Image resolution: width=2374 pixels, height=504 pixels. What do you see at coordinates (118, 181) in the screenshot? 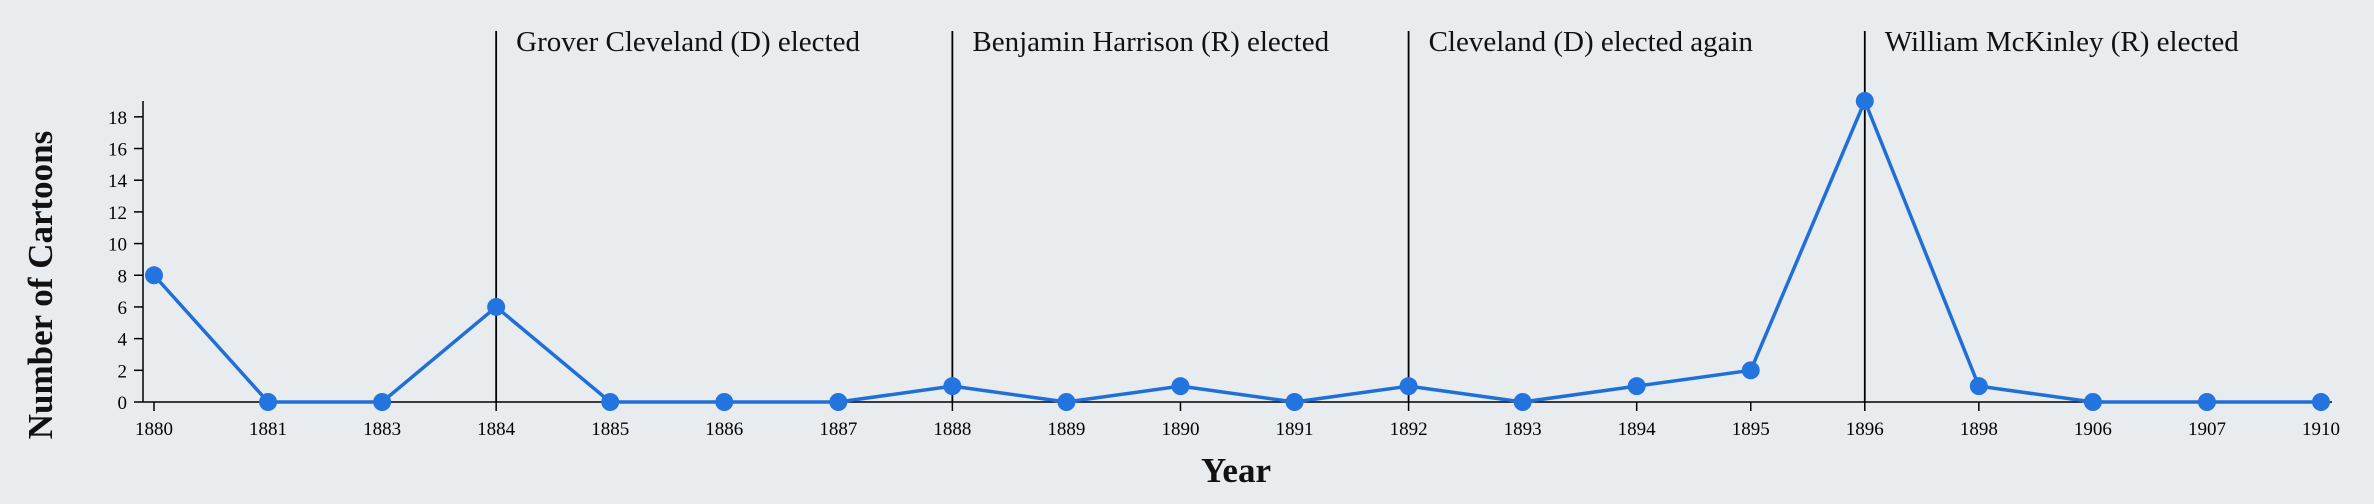
I see `y-tick-label: 14` at bounding box center [118, 181].